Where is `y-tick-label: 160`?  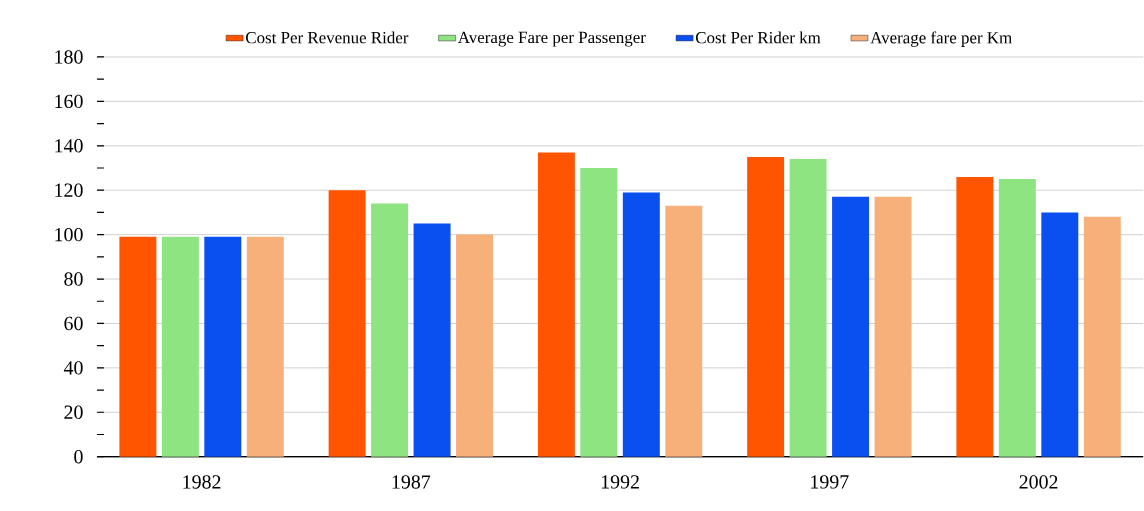
y-tick-label: 160 is located at coordinates (69, 101).